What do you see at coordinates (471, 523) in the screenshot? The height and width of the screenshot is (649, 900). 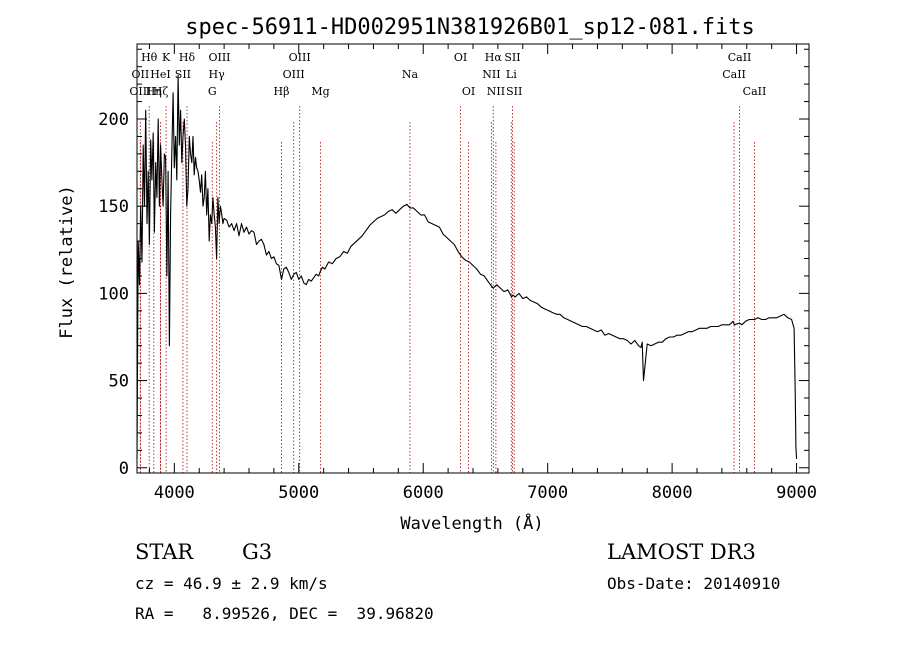 I see `x-axis-label: Wavelength (Å)` at bounding box center [471, 523].